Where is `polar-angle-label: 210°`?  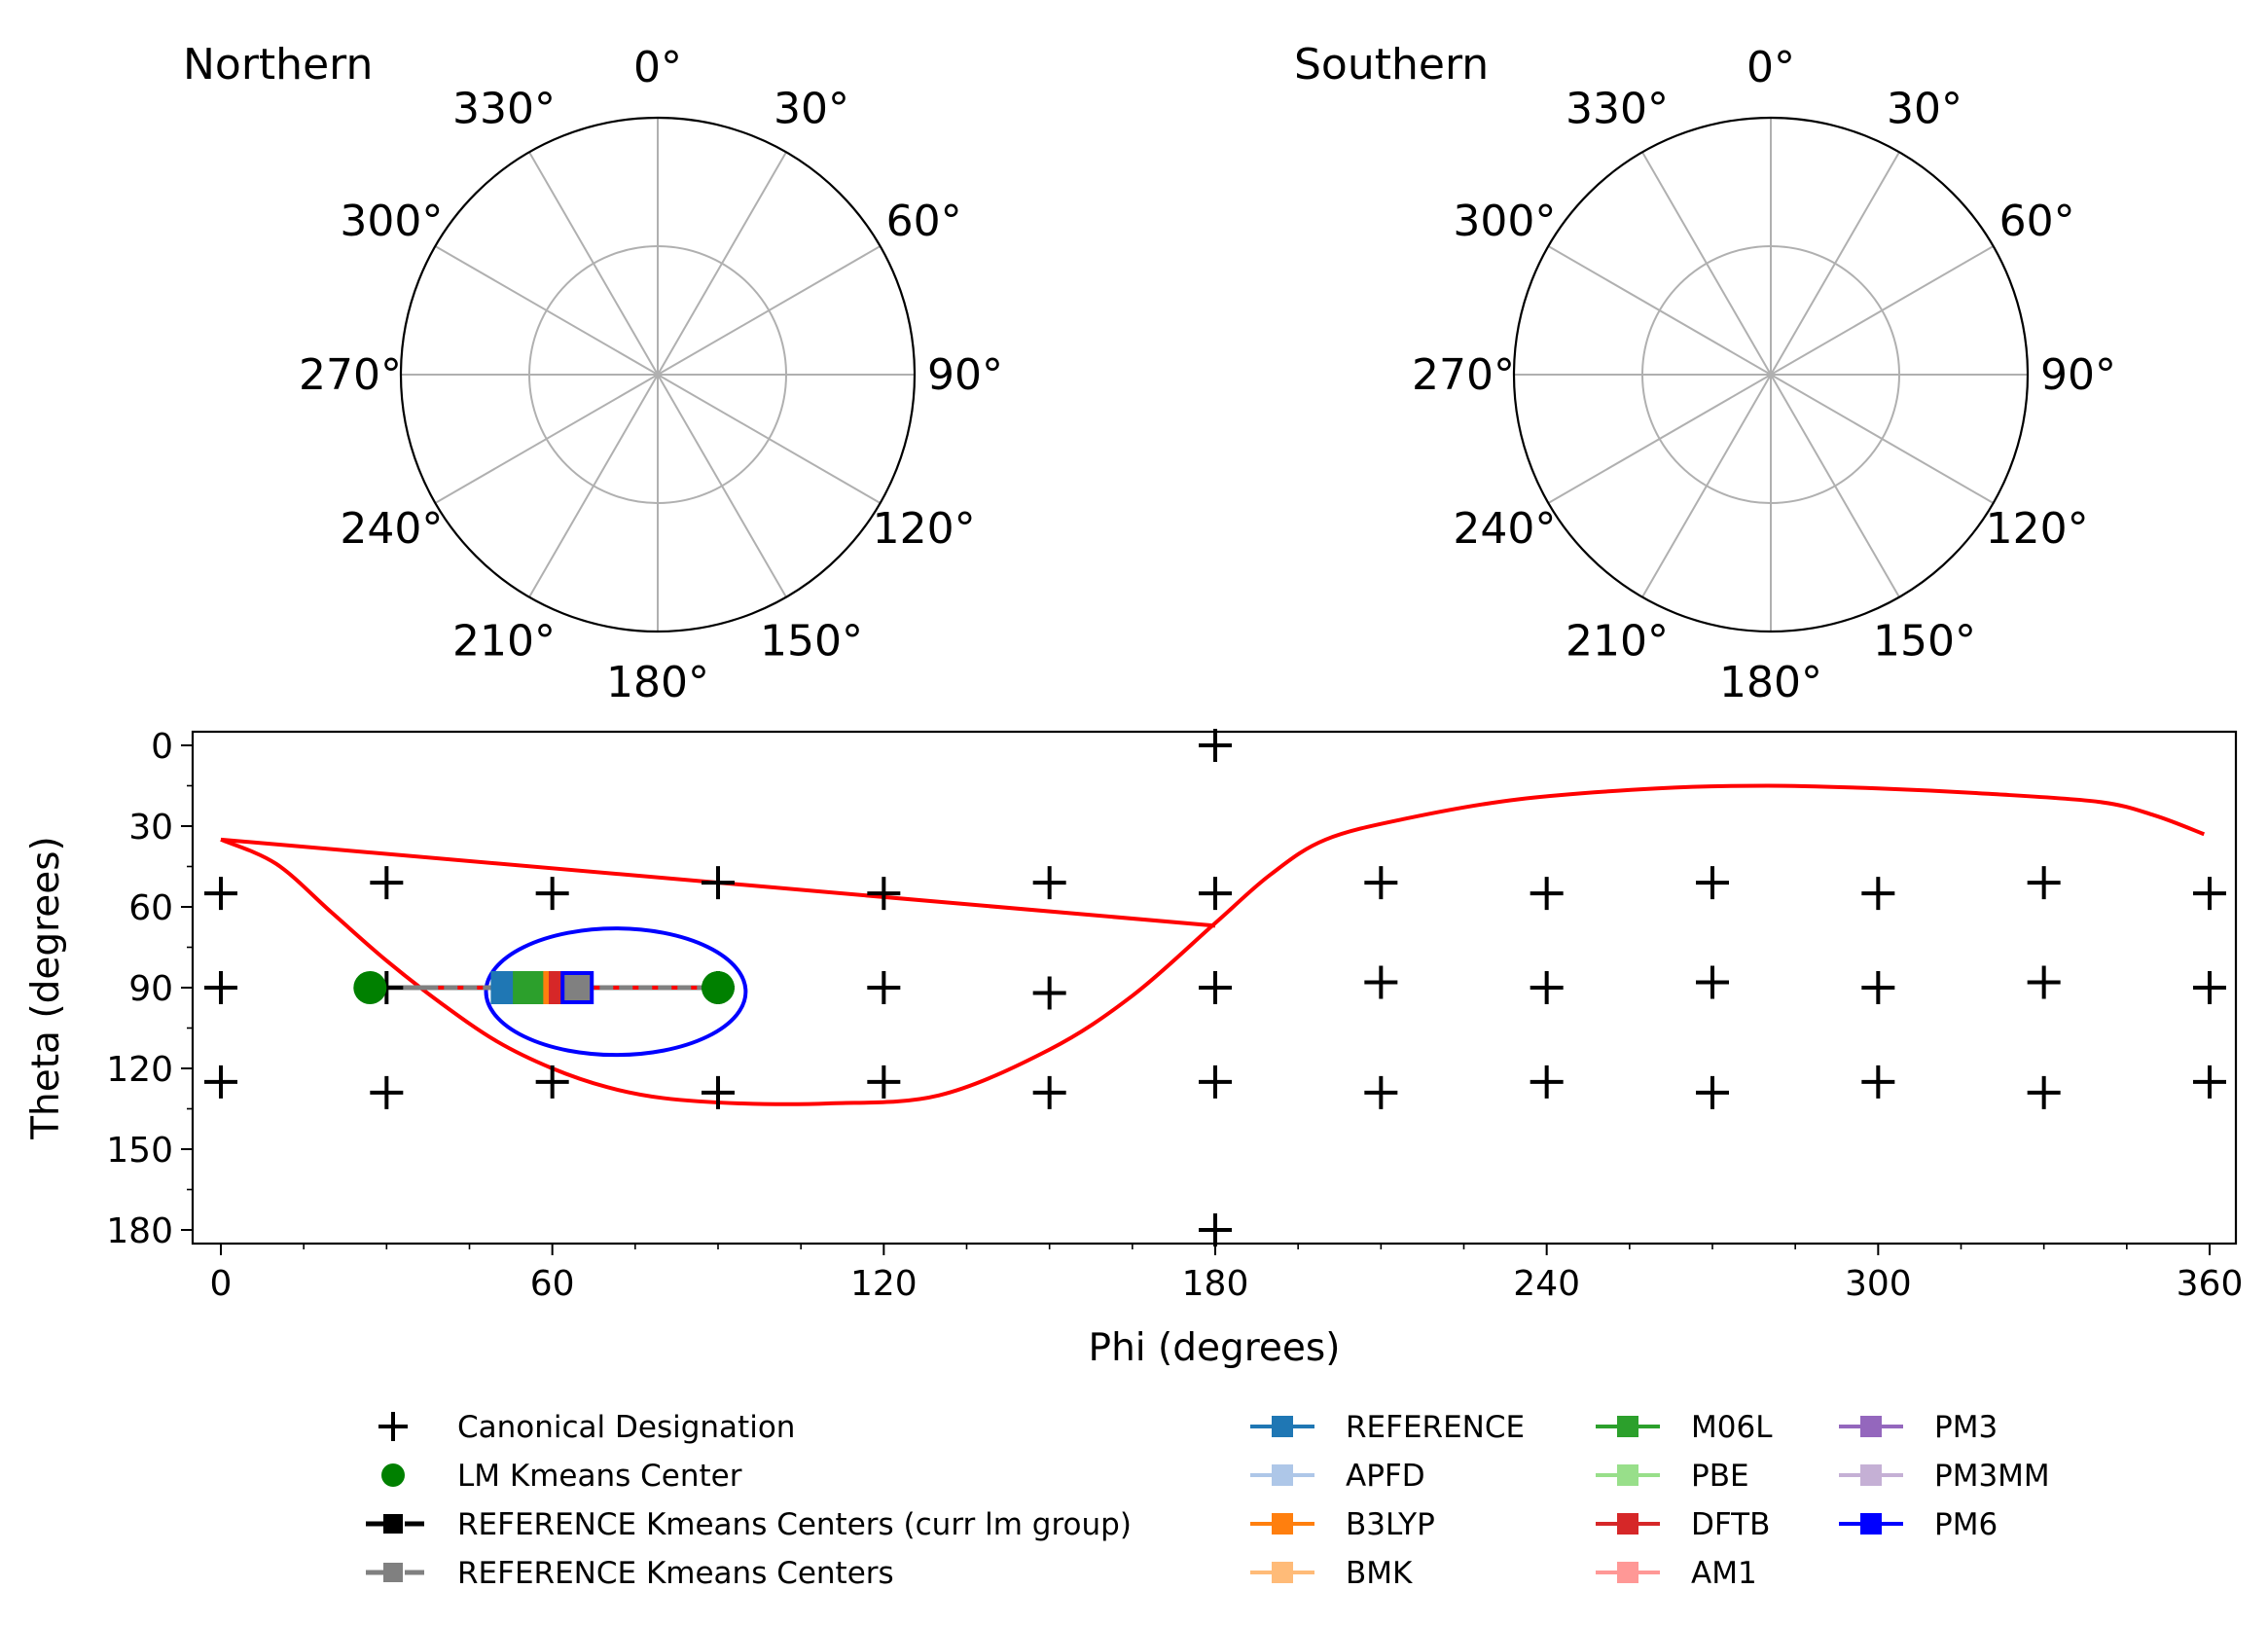
polar-angle-label: 210° is located at coordinates (1617, 642).